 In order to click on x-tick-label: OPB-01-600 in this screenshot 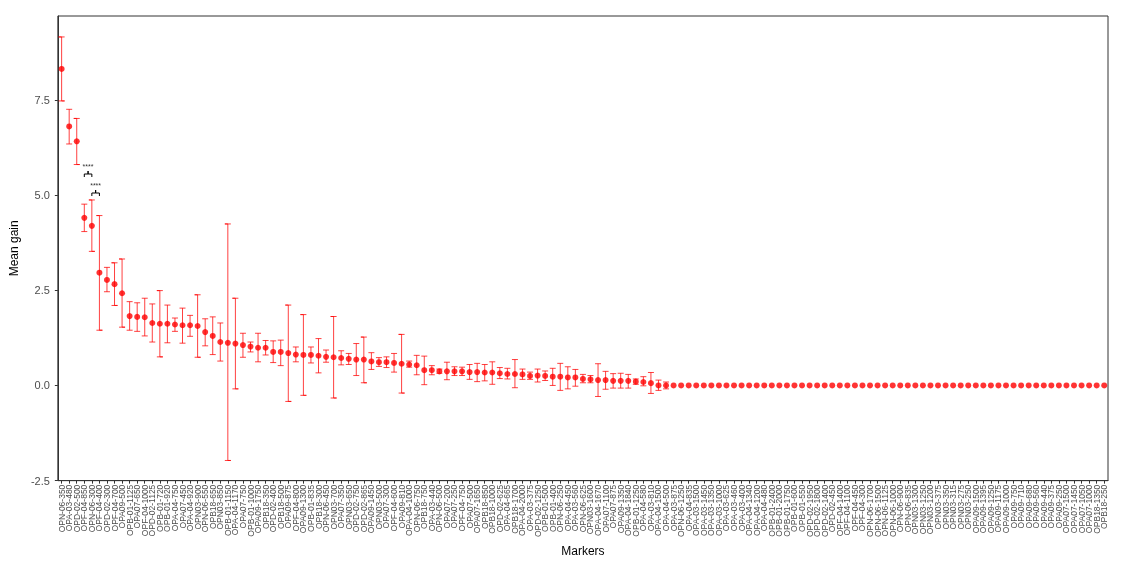, I will do `click(794, 508)`.